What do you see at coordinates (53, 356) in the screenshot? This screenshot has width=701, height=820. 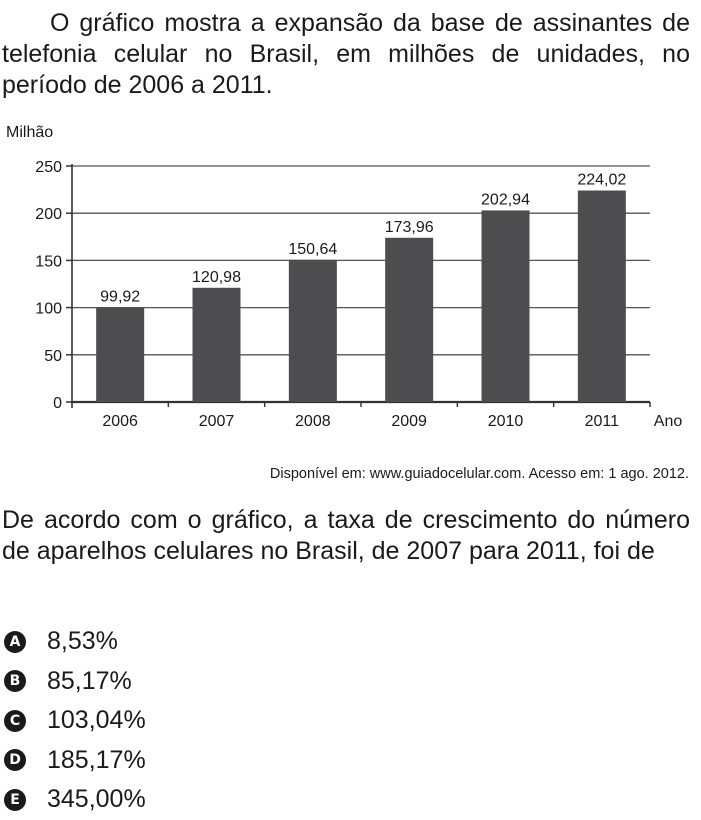 I see `y-tick-label: 50` at bounding box center [53, 356].